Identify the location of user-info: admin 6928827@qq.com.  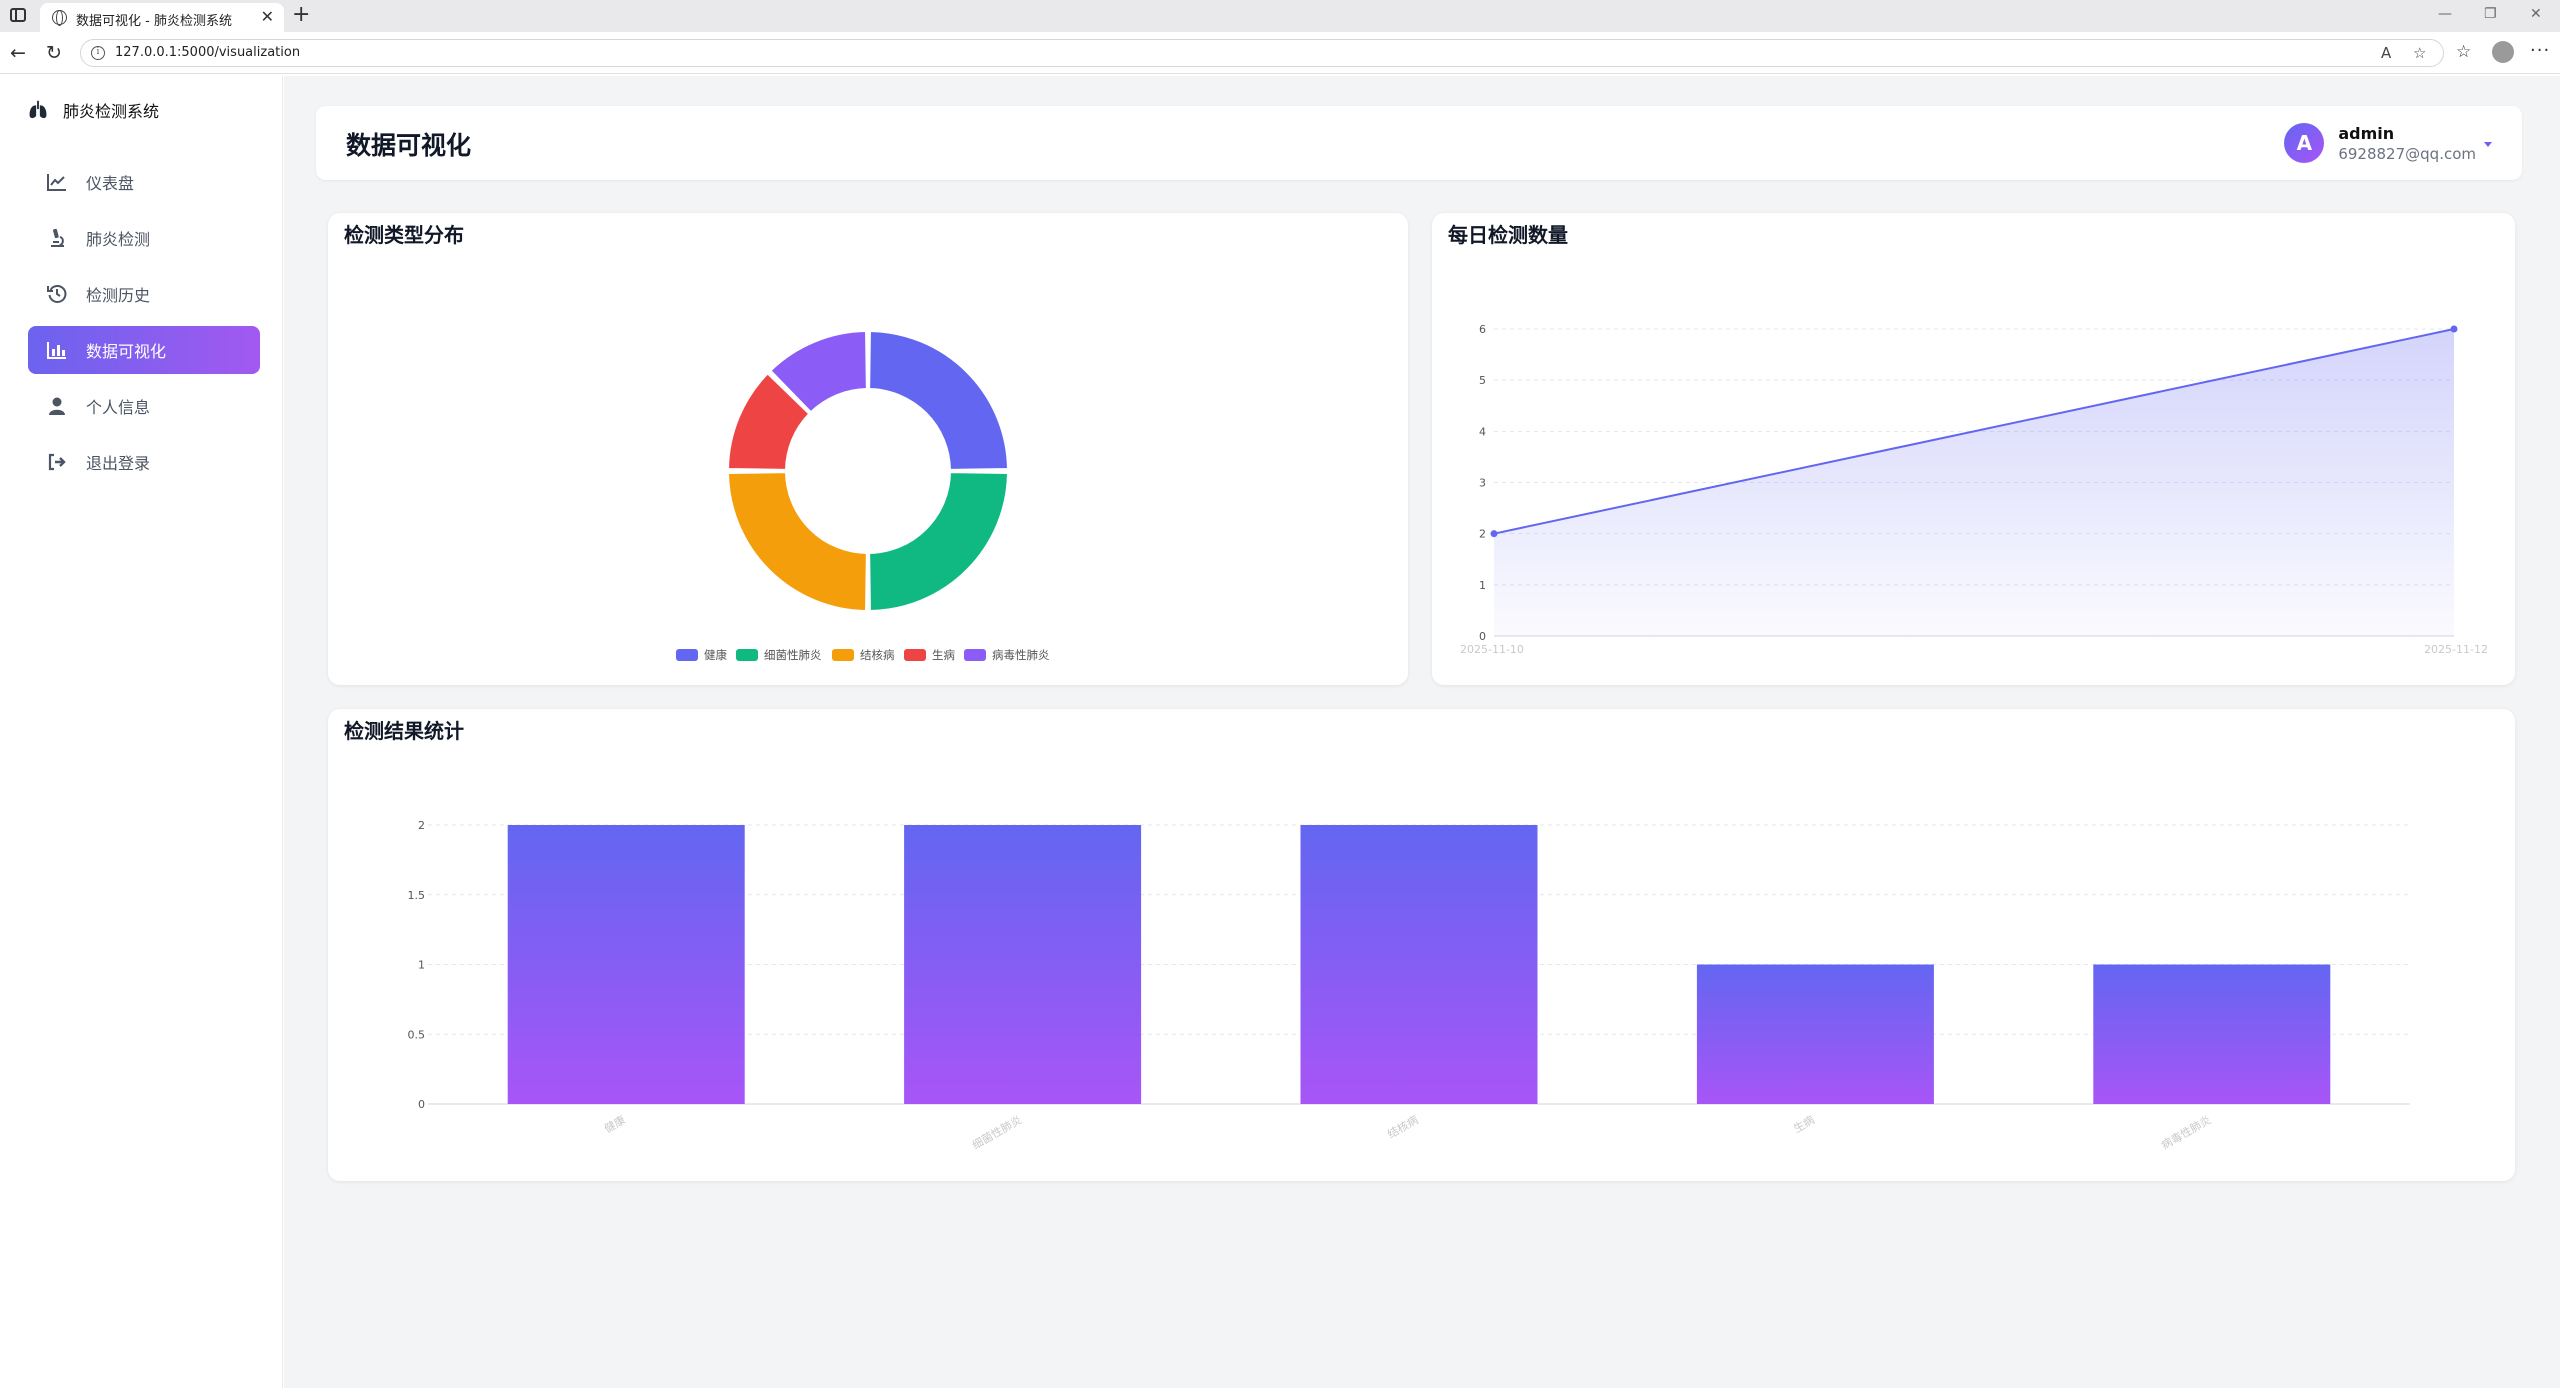
(2407, 143).